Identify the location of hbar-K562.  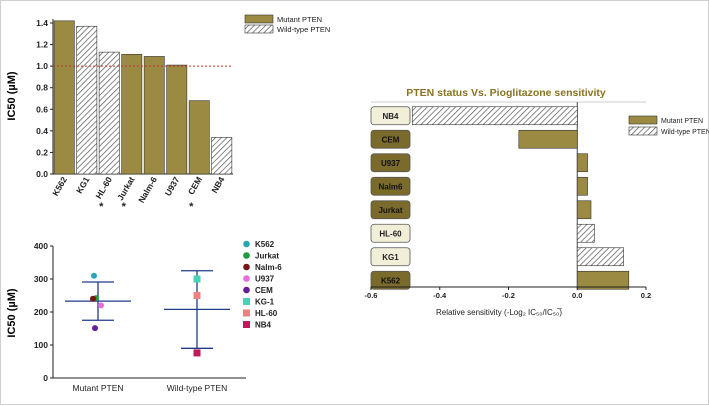
(603, 280).